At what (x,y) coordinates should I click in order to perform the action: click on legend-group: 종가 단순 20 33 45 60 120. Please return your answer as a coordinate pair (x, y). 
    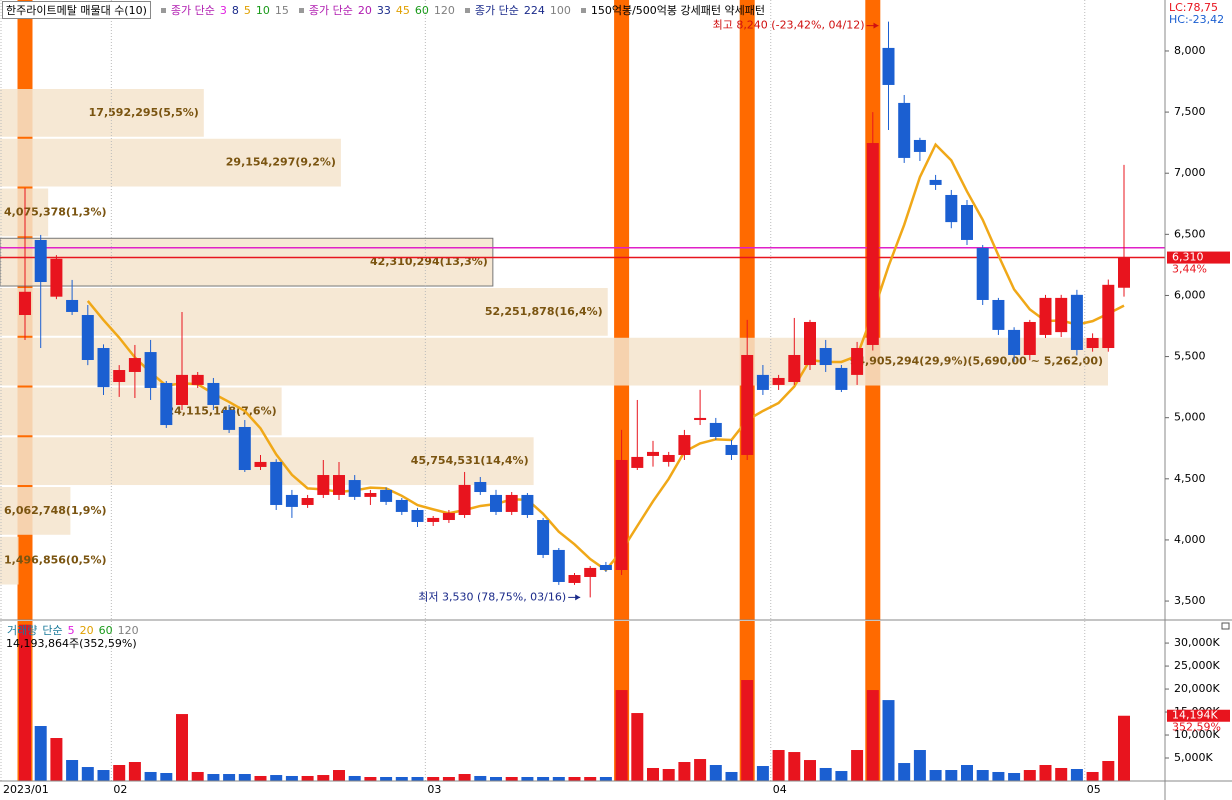
    Looking at the image, I should click on (376, 10).